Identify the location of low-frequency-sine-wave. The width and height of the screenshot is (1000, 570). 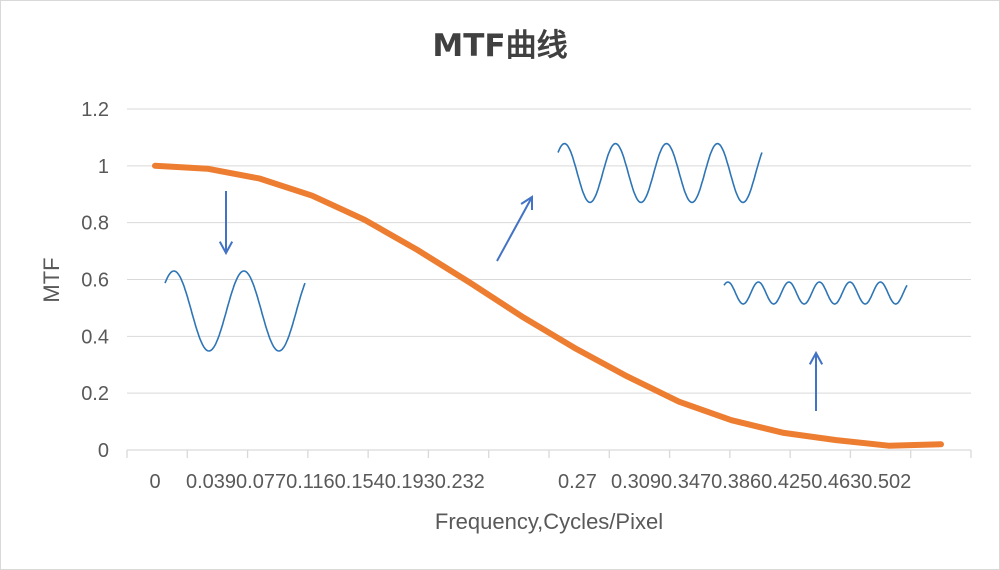
(235, 311).